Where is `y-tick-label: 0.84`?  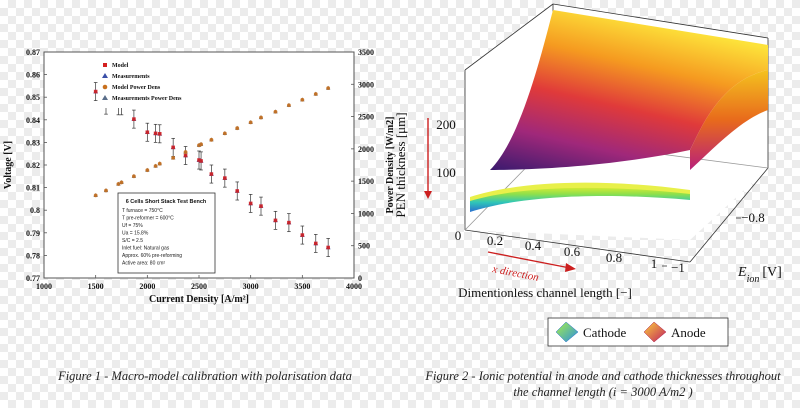 y-tick-label: 0.84 is located at coordinates (33, 120).